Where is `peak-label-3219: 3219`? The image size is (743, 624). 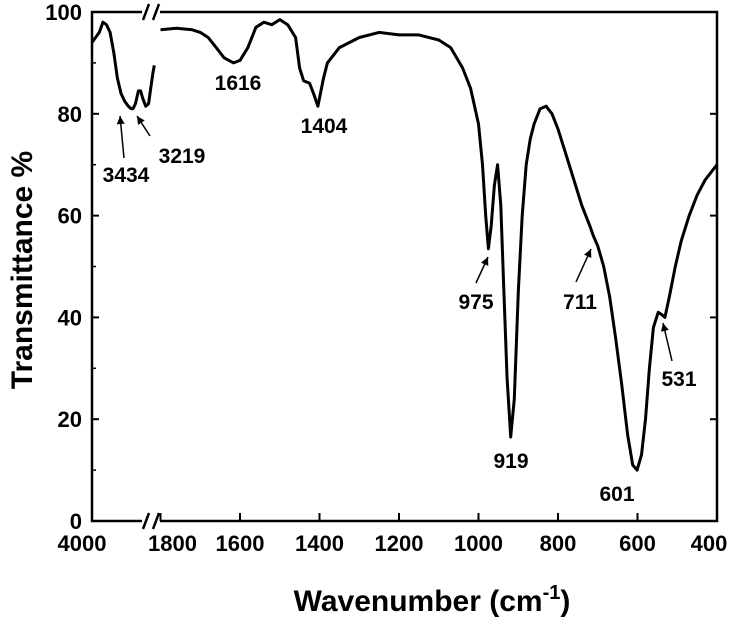
peak-label-3219: 3219 is located at coordinates (182, 156).